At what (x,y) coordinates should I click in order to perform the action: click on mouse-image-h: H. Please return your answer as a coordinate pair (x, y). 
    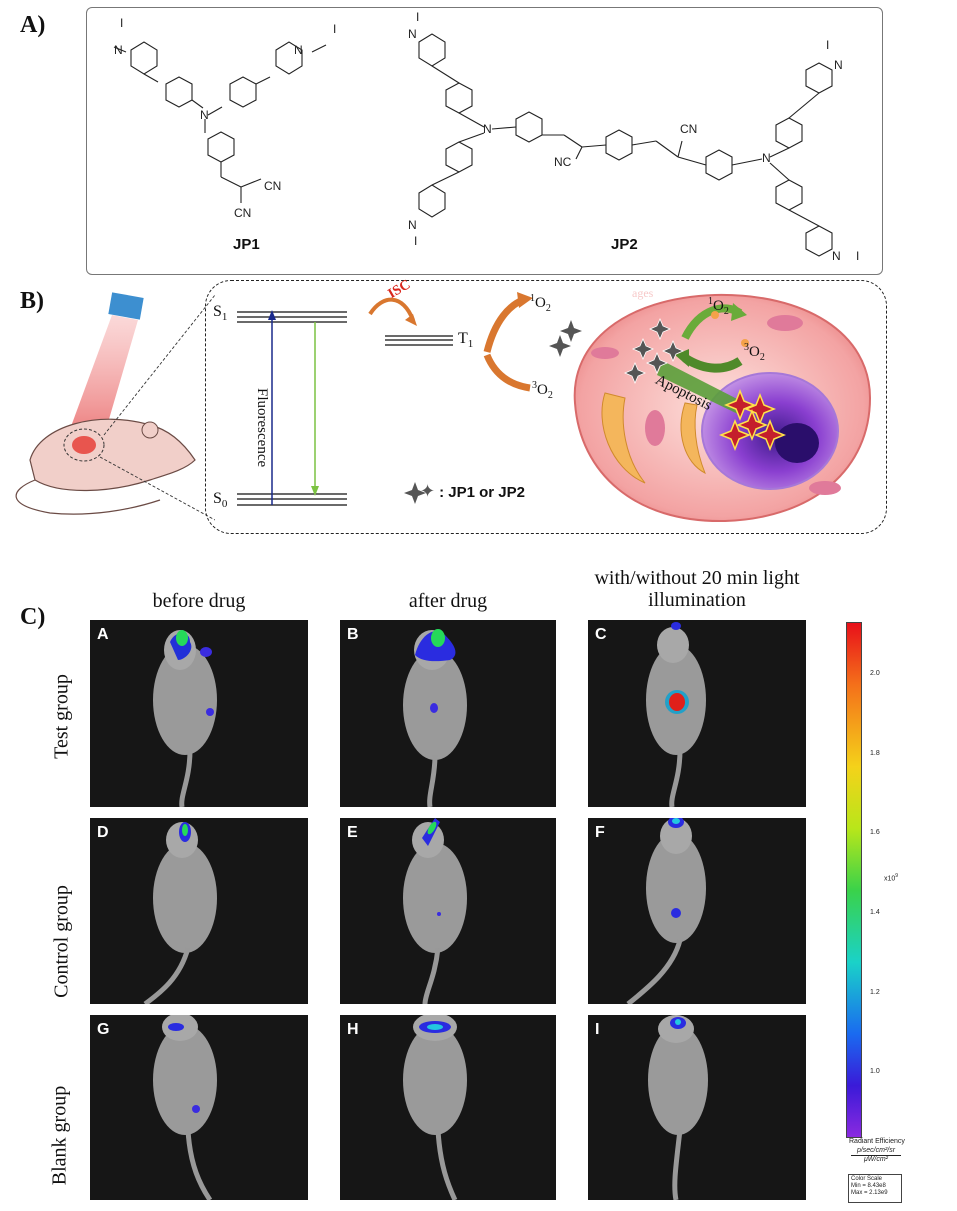
    Looking at the image, I should click on (448, 1107).